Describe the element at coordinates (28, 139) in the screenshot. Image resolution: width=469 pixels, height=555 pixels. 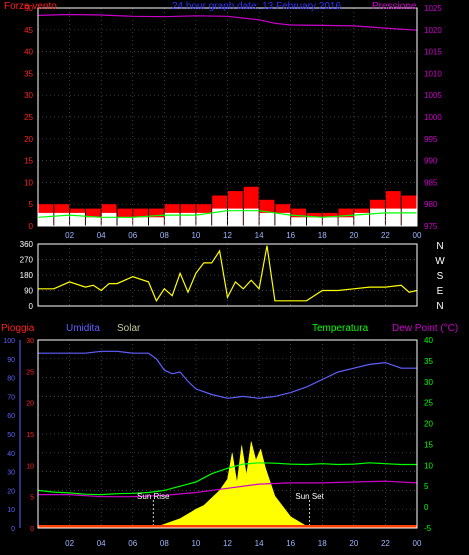
I see `y-left-tick-label: 20` at that location.